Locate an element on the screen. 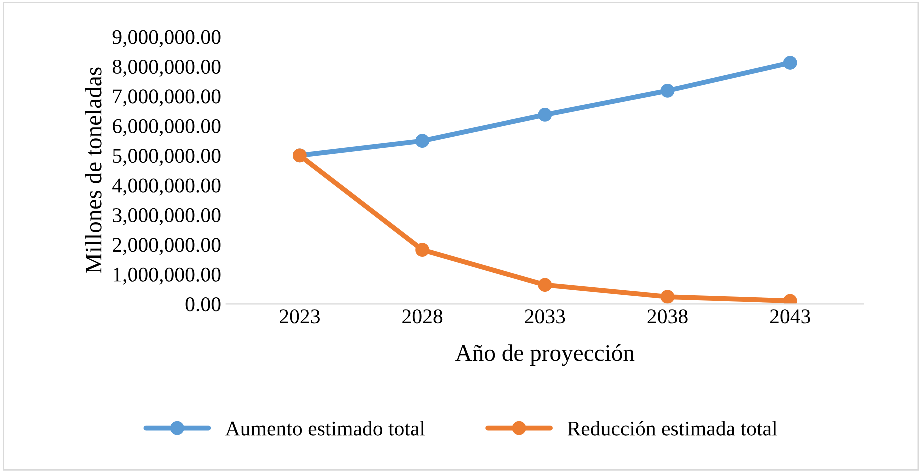 The width and height of the screenshot is (924, 473). legend-label: Reducción estimada total is located at coordinates (673, 428).